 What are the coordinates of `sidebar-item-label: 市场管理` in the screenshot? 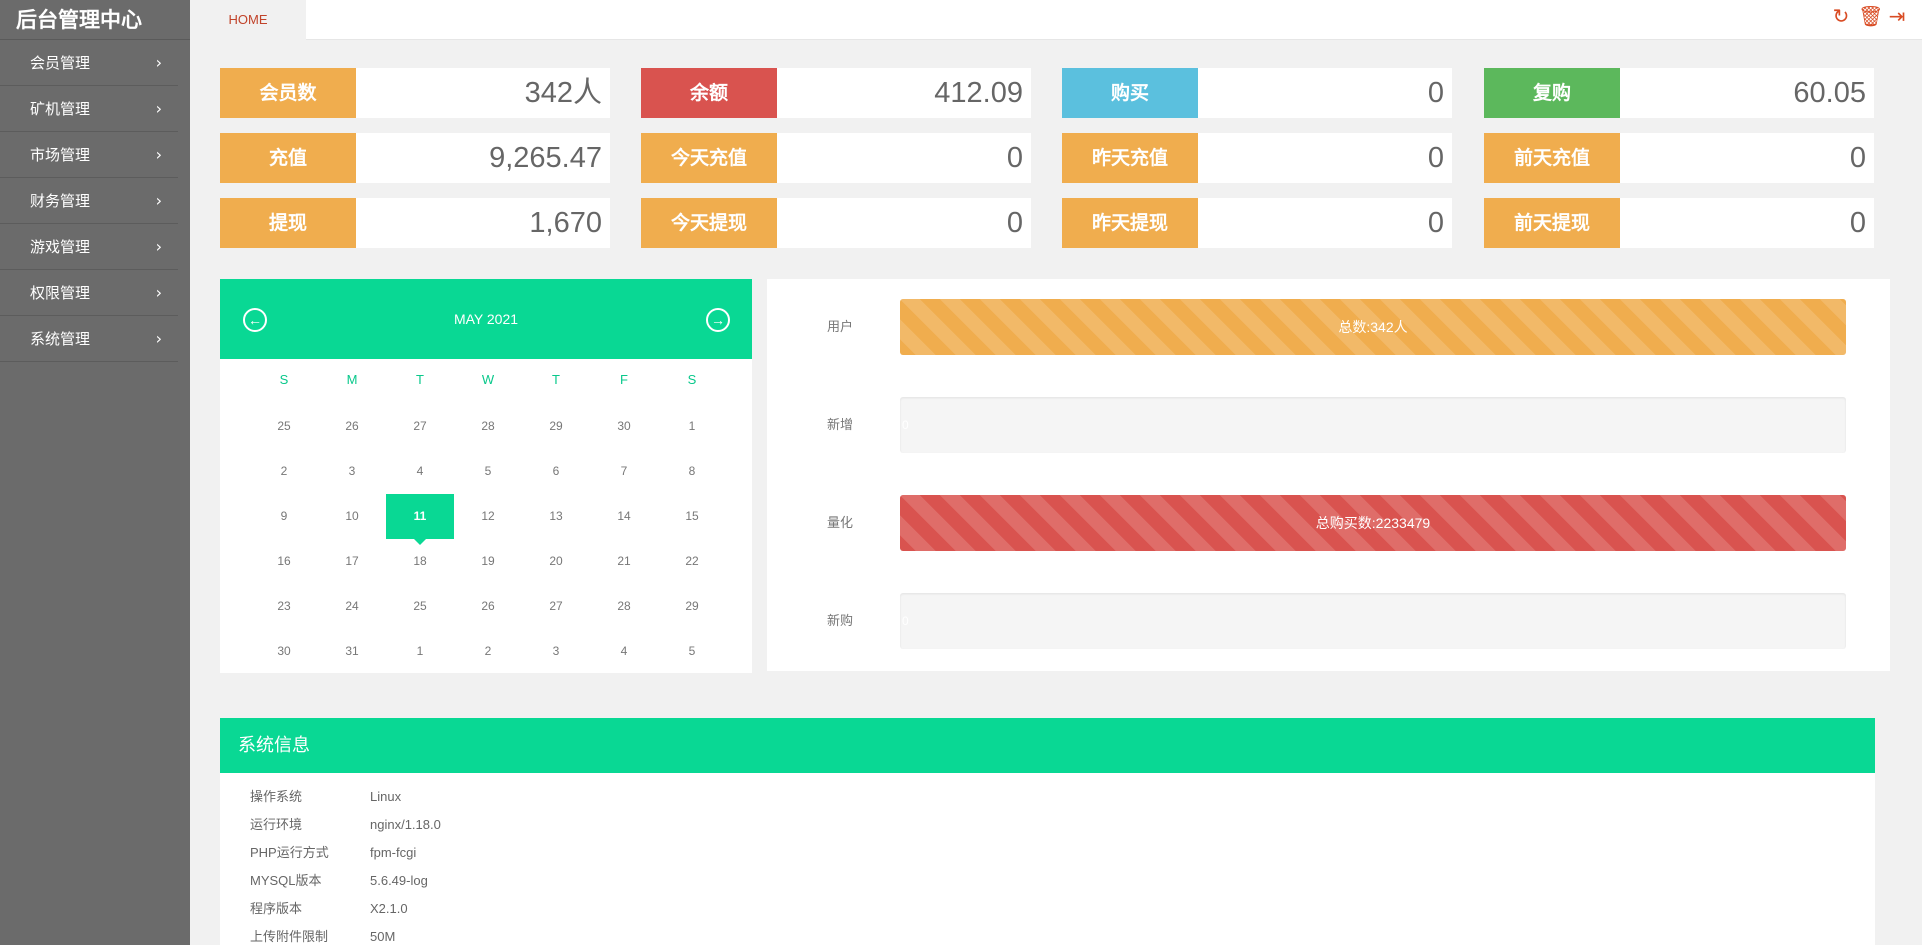 It's located at (60, 155).